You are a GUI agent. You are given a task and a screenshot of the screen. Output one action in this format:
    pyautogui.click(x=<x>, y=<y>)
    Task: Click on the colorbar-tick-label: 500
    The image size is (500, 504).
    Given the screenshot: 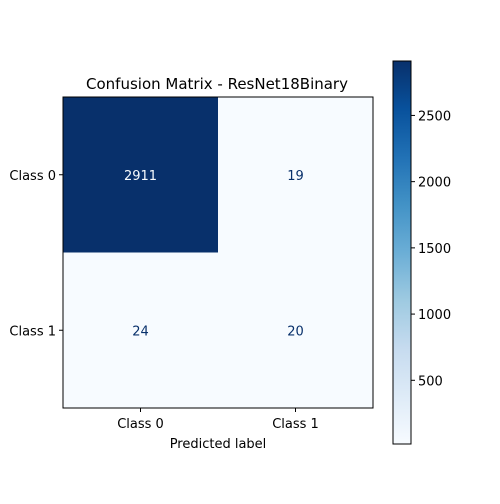 What is the action you would take?
    pyautogui.click(x=430, y=381)
    